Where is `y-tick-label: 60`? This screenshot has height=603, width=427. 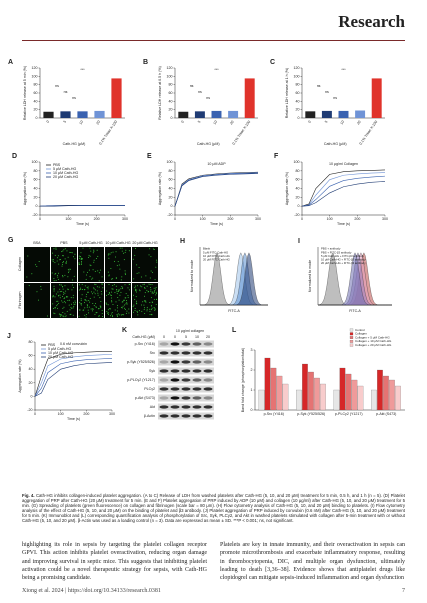 y-tick-label: 60 is located at coordinates (171, 180).